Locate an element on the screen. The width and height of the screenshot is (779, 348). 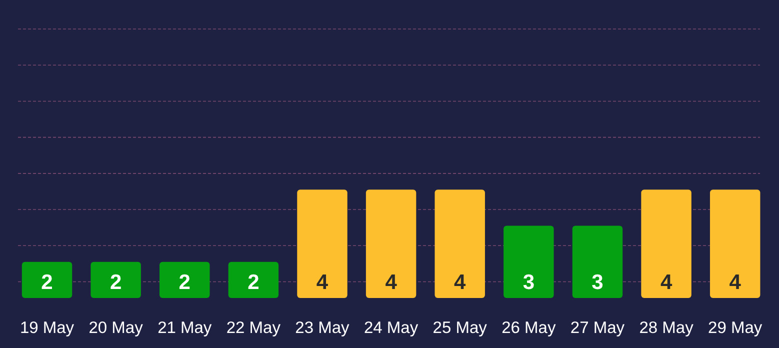
x-tick-label: 28 May is located at coordinates (666, 328).